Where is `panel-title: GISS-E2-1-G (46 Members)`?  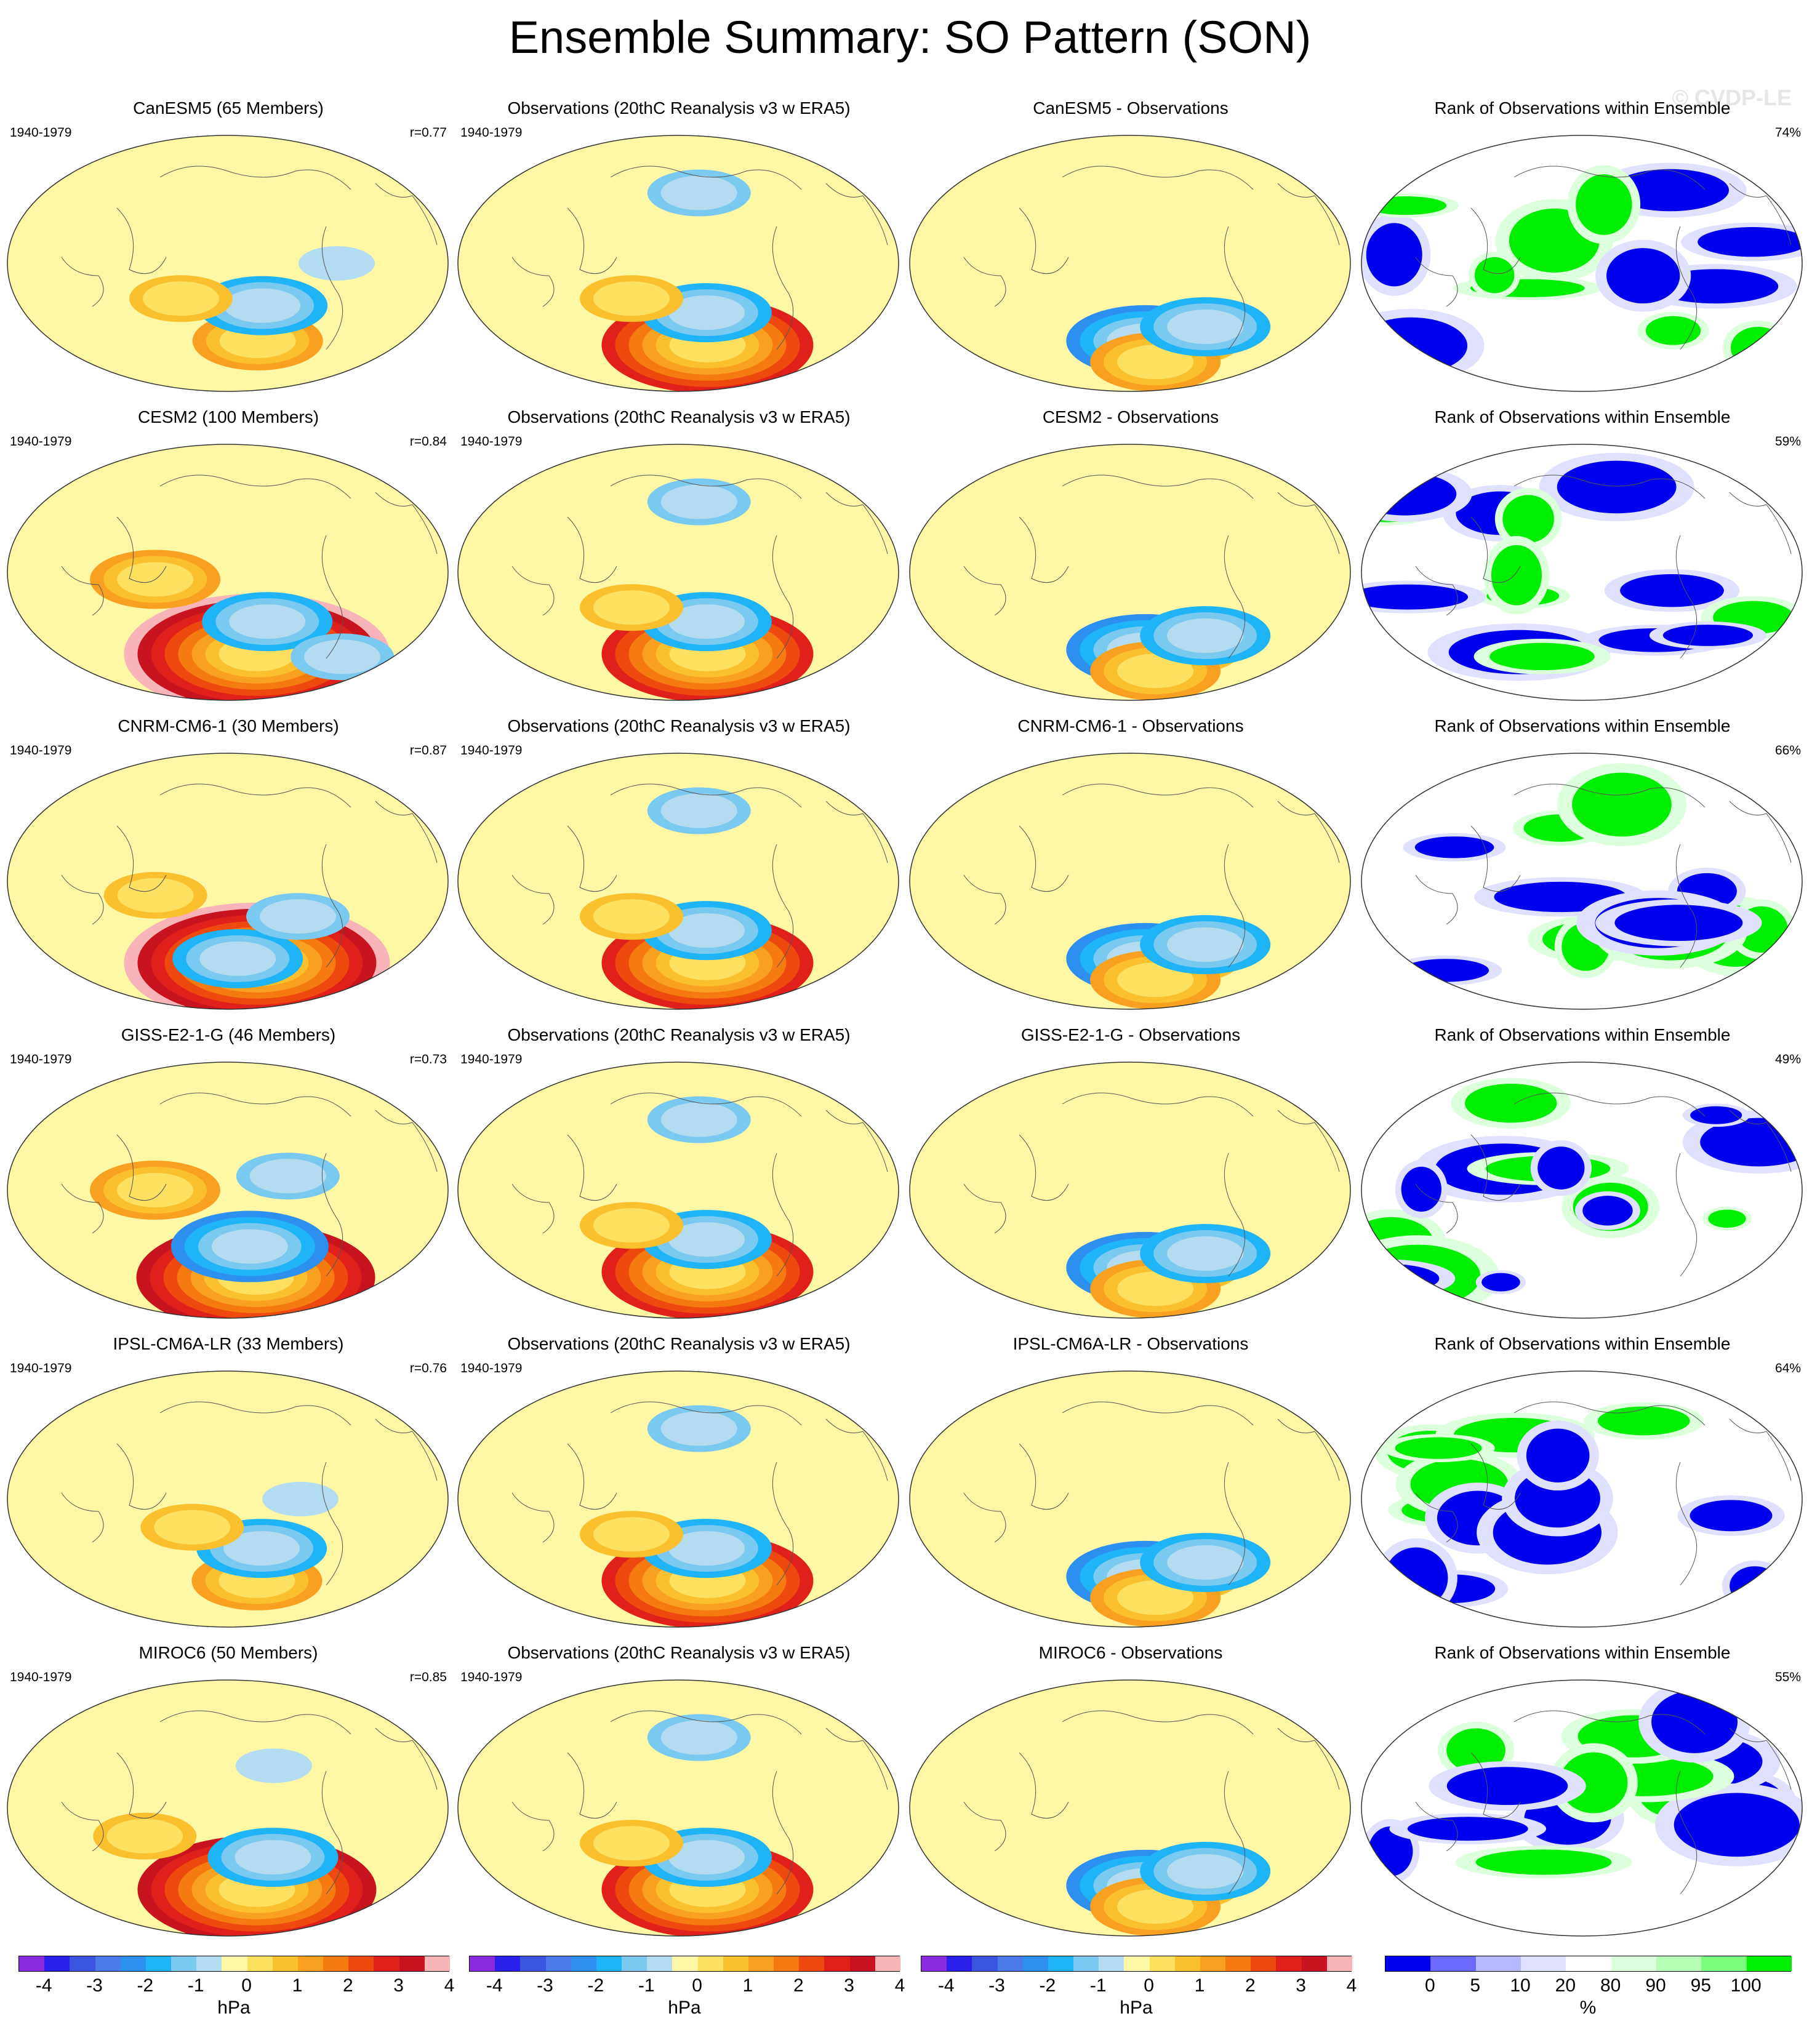
panel-title: GISS-E2-1-G (46 Members) is located at coordinates (228, 1034).